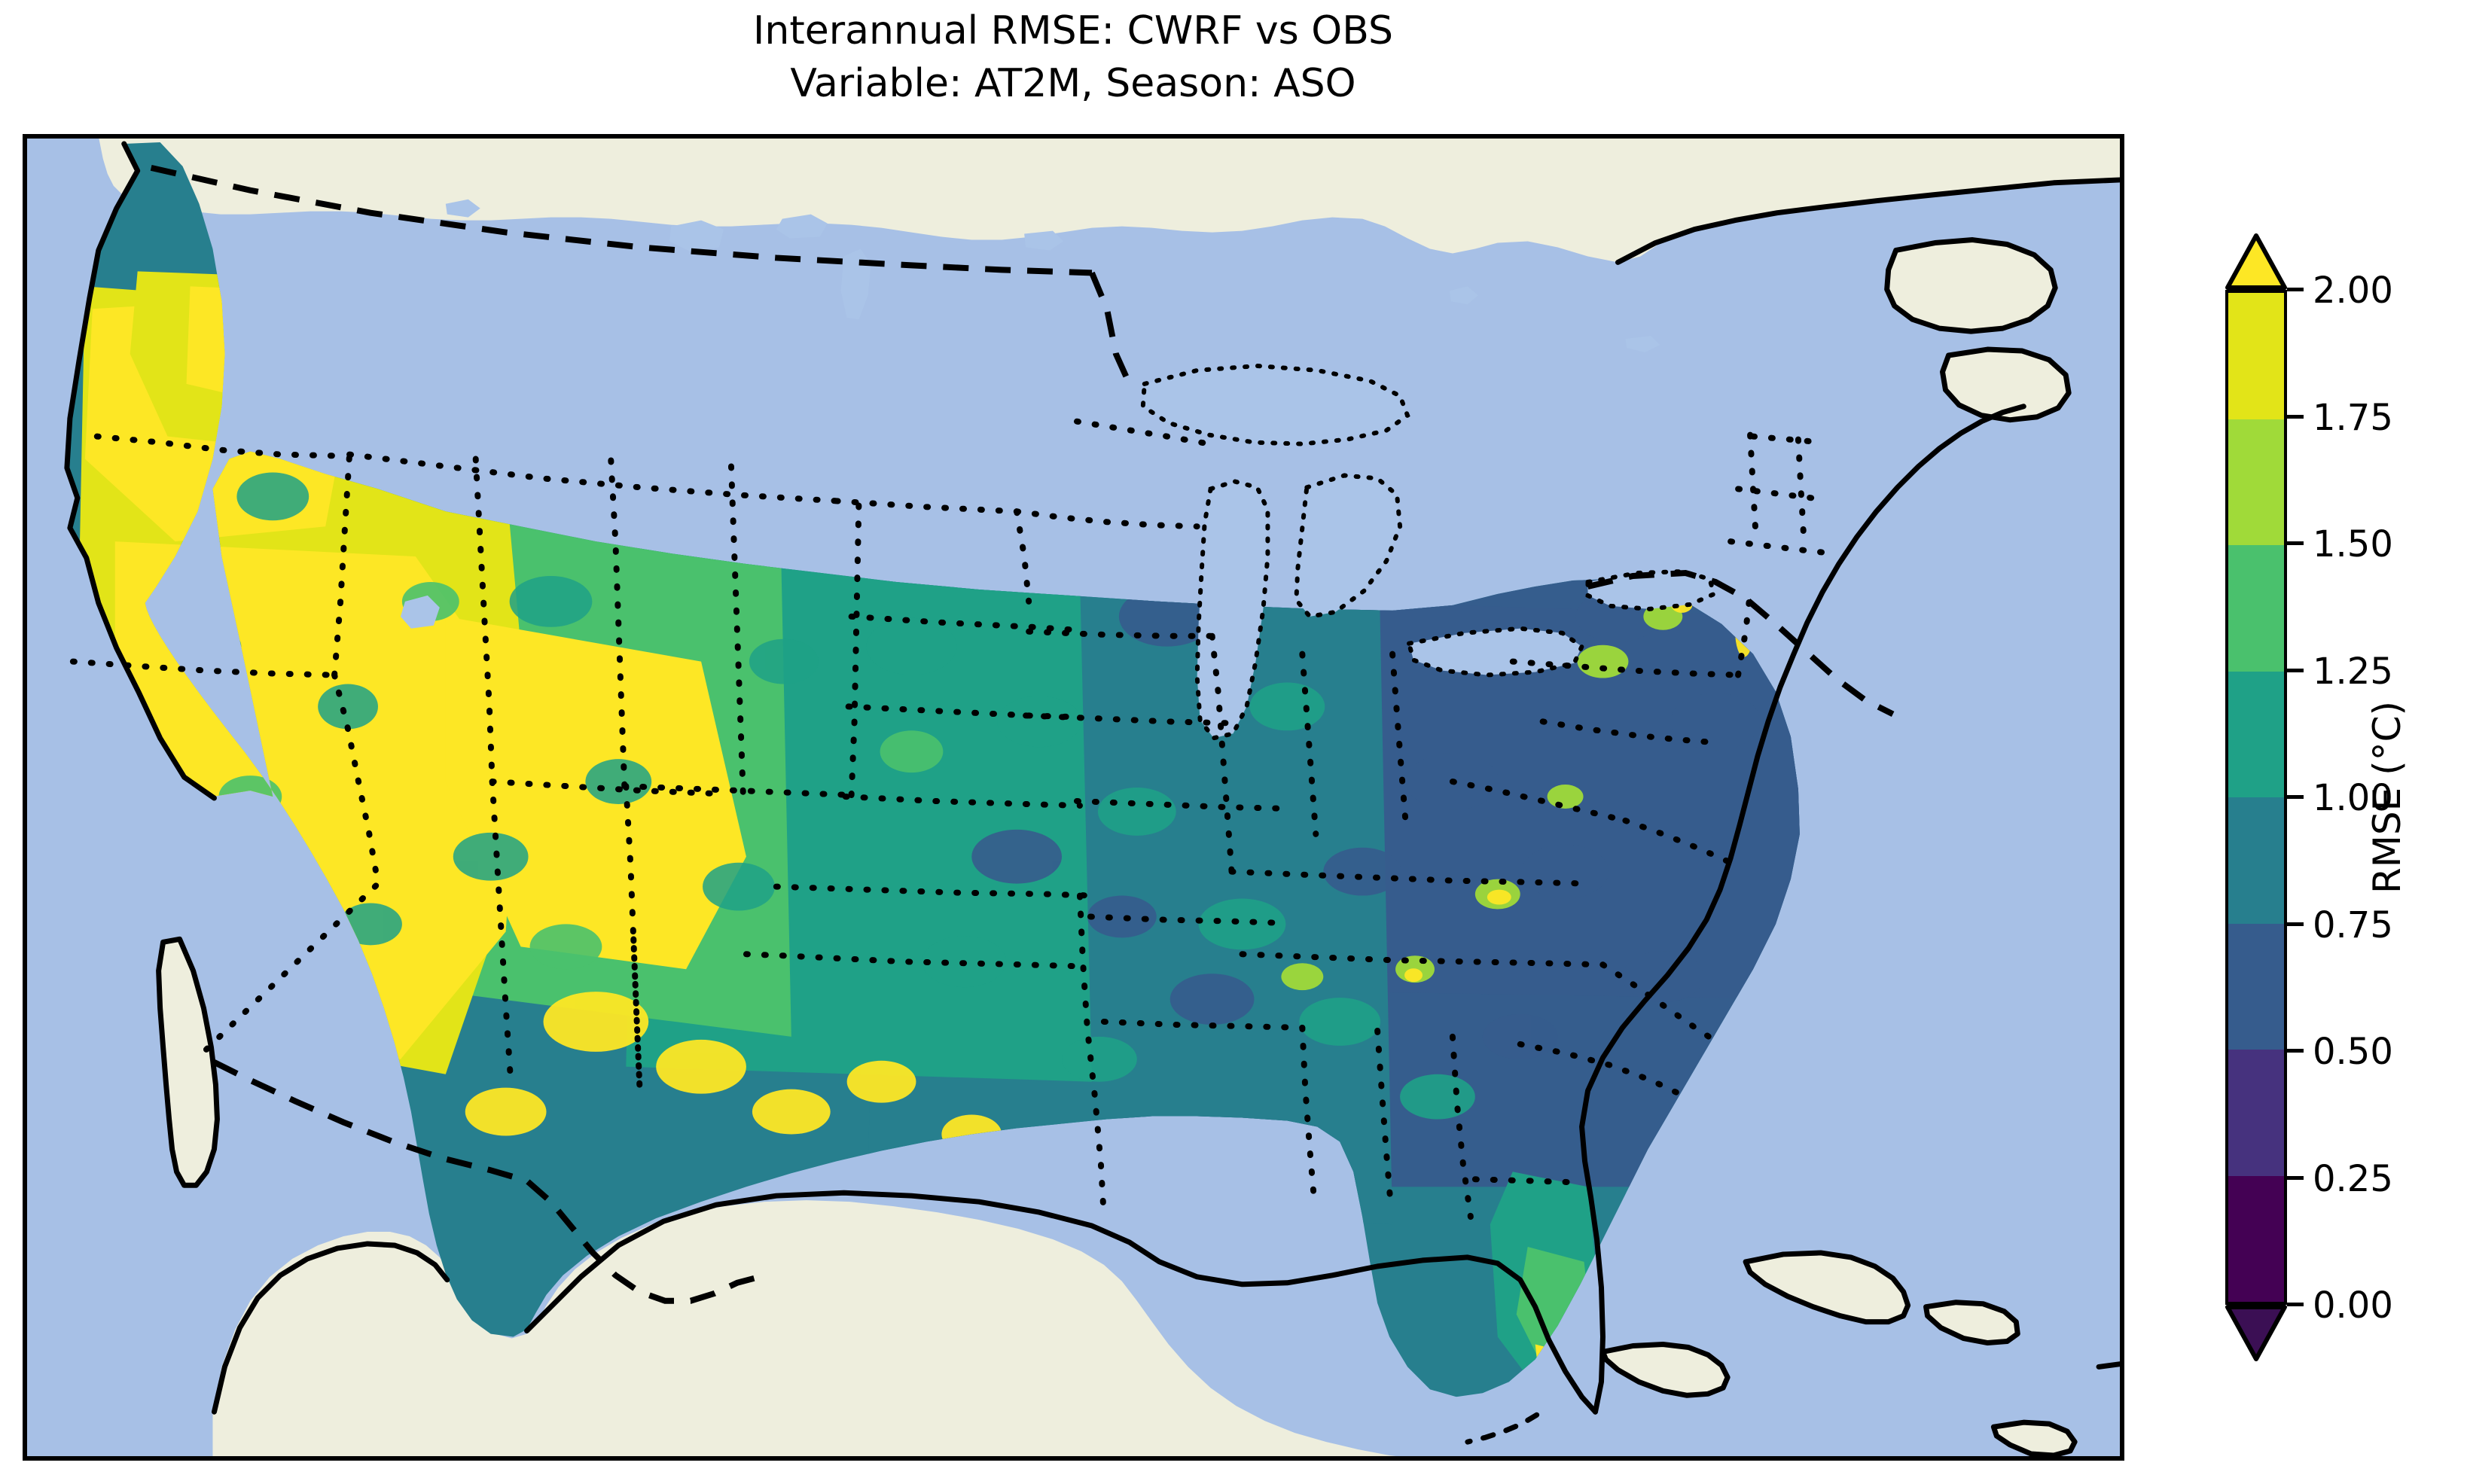 The width and height of the screenshot is (2467, 1484). I want to click on colorbar, so click(2256, 797).